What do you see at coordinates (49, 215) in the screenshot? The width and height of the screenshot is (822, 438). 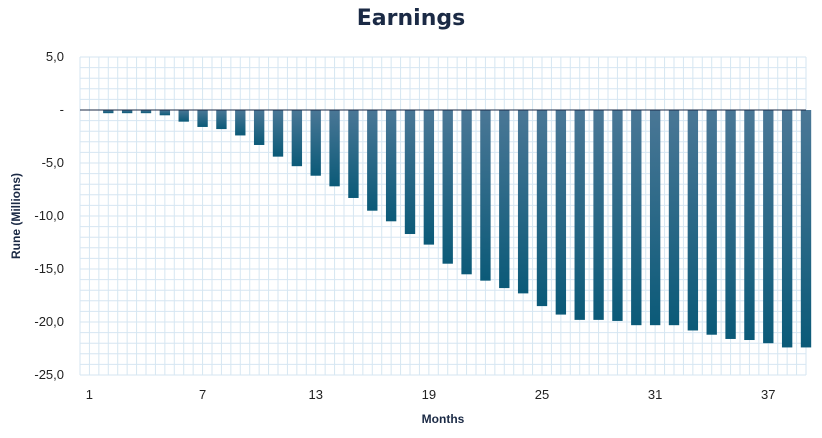 I see `y-tick-label: -10,0` at bounding box center [49, 215].